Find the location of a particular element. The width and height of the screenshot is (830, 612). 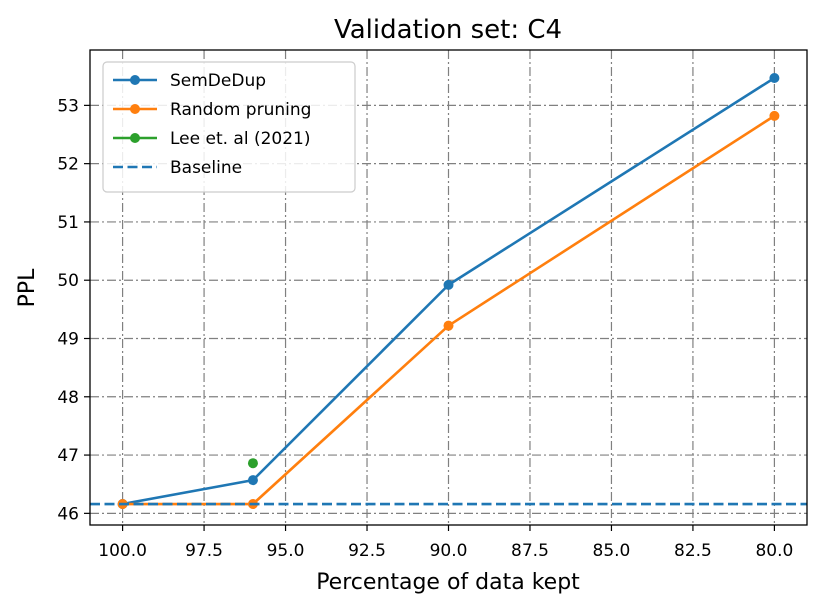

y-tick-label: 48 is located at coordinates (68, 398).